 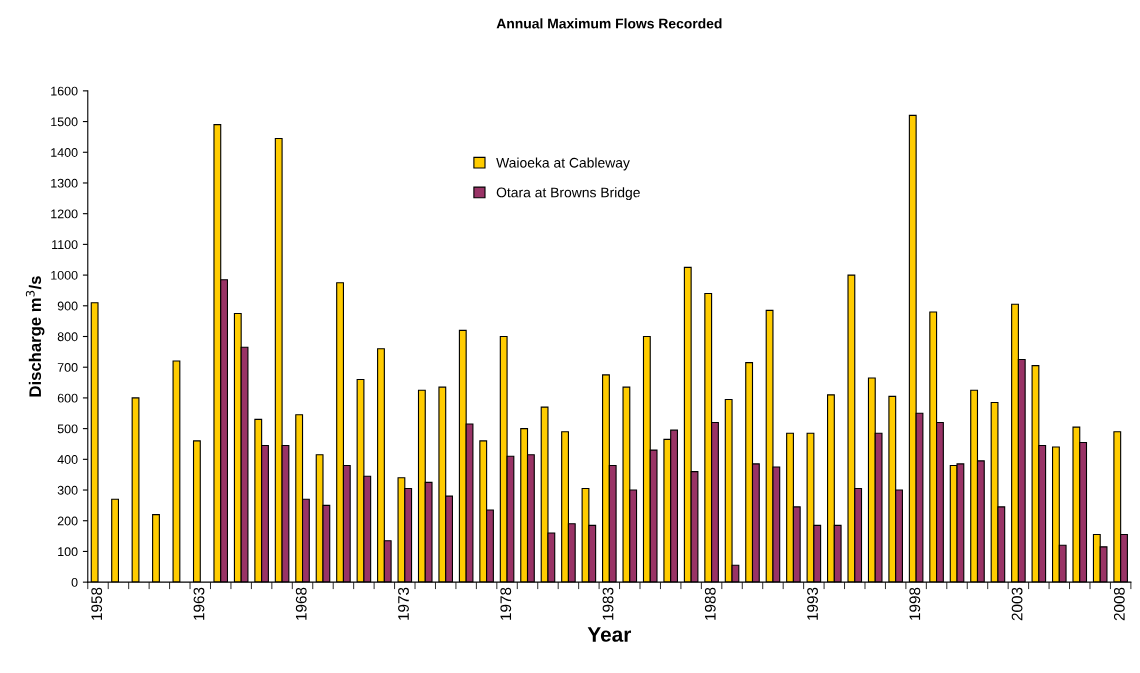 I want to click on x-tick-label: 1988, so click(x=710, y=603).